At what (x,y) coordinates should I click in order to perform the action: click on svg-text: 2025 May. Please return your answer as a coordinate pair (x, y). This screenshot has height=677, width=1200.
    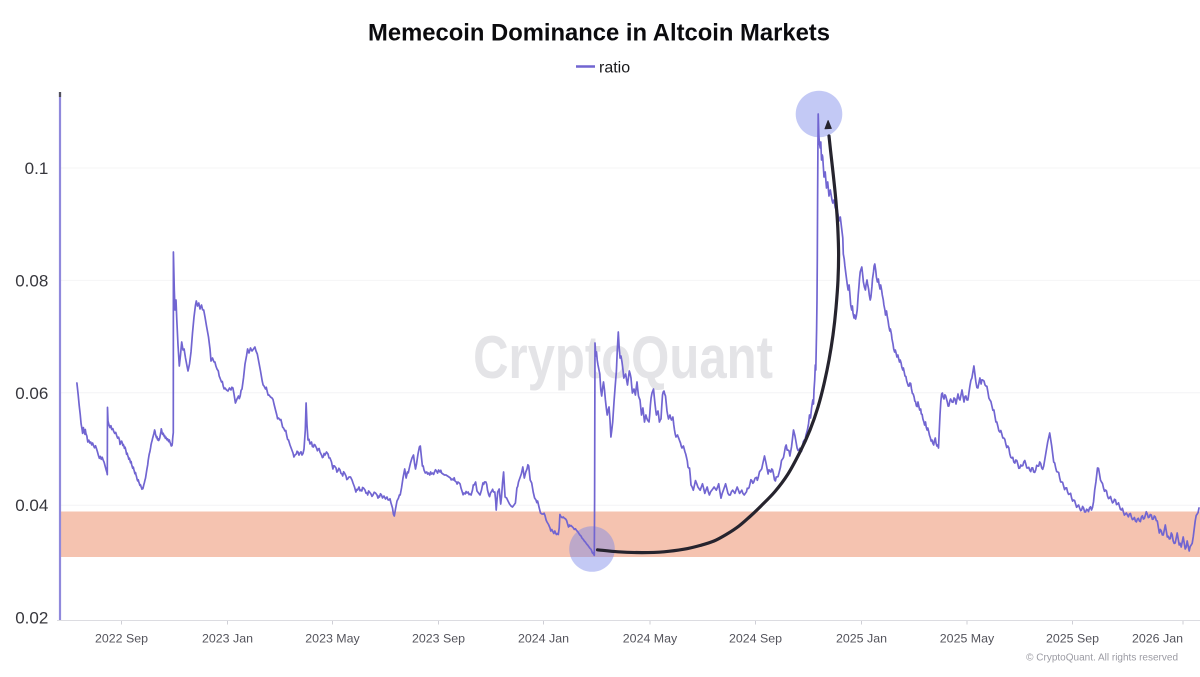
    Looking at the image, I should click on (967, 639).